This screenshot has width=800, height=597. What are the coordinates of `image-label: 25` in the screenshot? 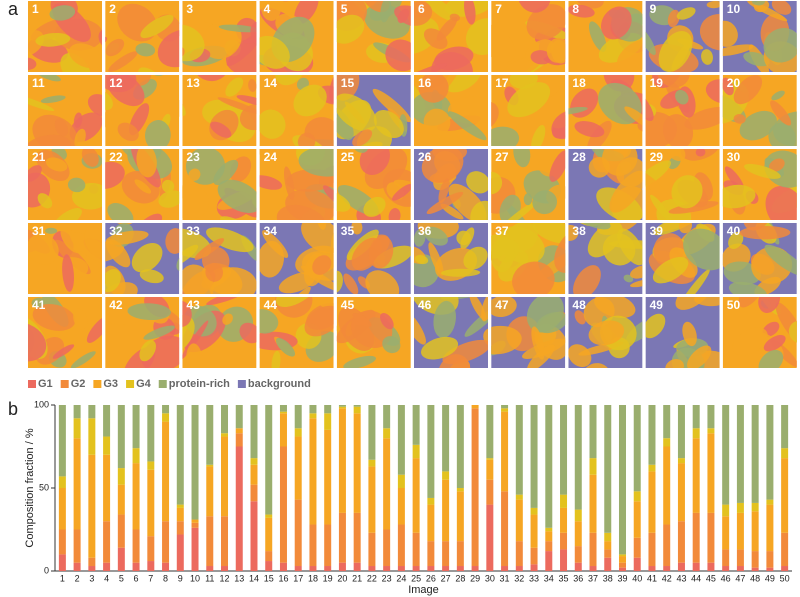 It's located at (348, 157).